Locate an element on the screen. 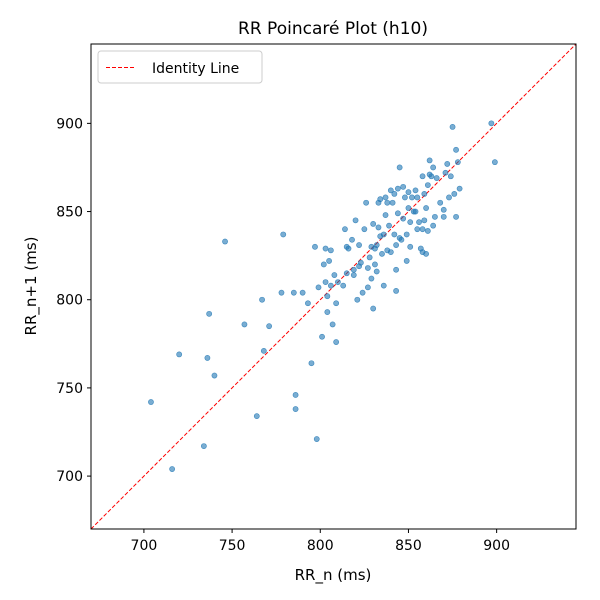  legend: Identity Line is located at coordinates (180, 67).